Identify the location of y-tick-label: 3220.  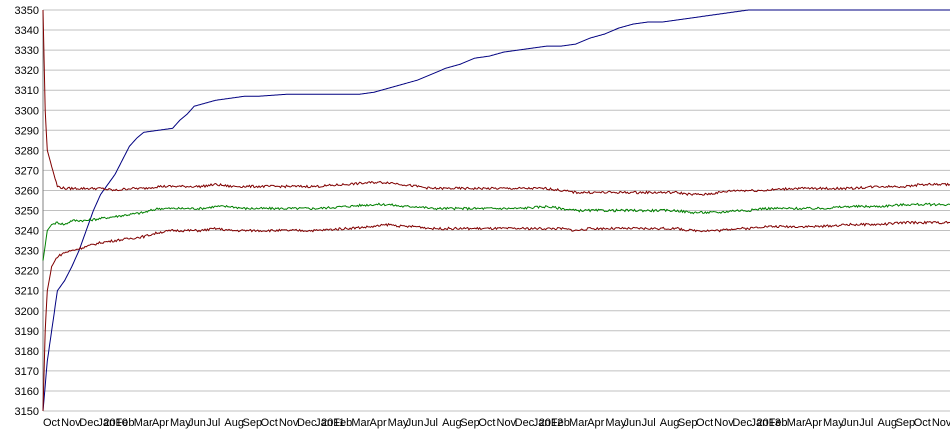
(27, 272).